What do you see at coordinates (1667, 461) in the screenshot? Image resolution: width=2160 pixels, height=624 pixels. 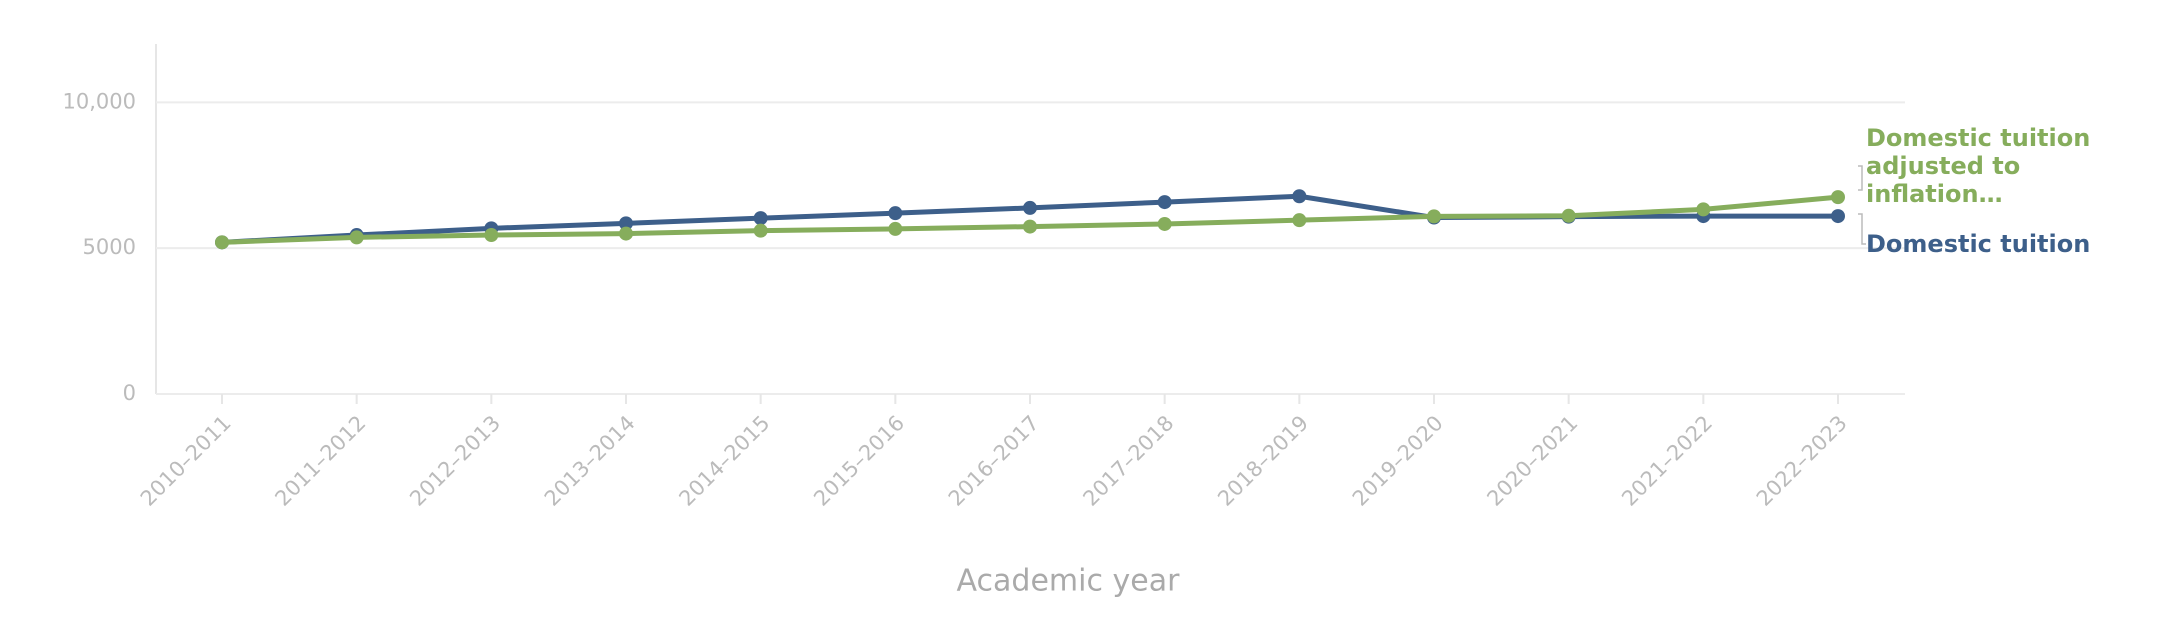 I see `x-tick-label: 2021–2022` at bounding box center [1667, 461].